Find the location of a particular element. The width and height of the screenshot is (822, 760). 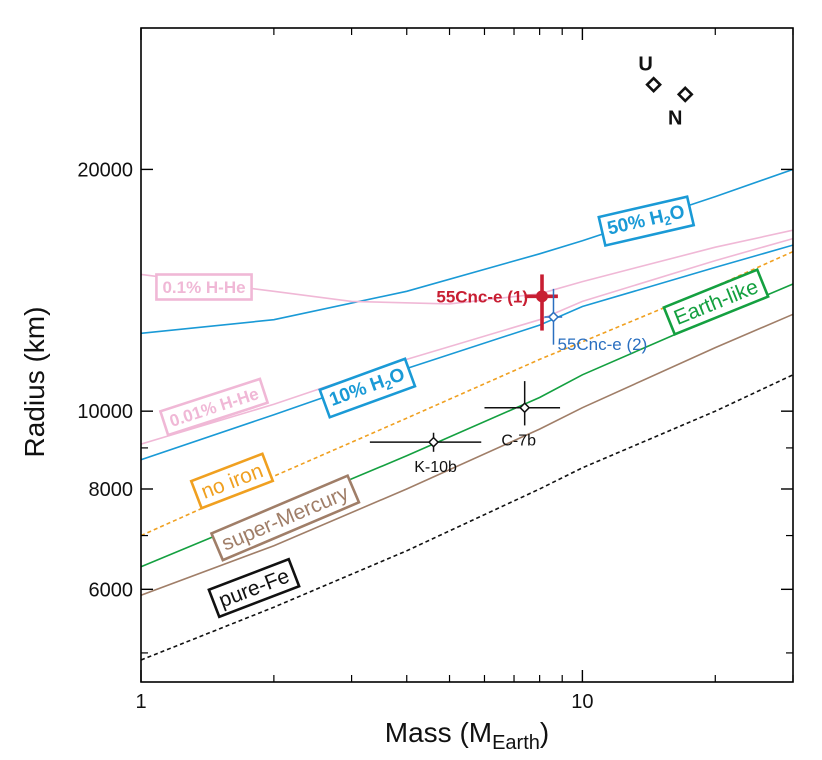

series-line-0-1-h-he is located at coordinates (467, 267).